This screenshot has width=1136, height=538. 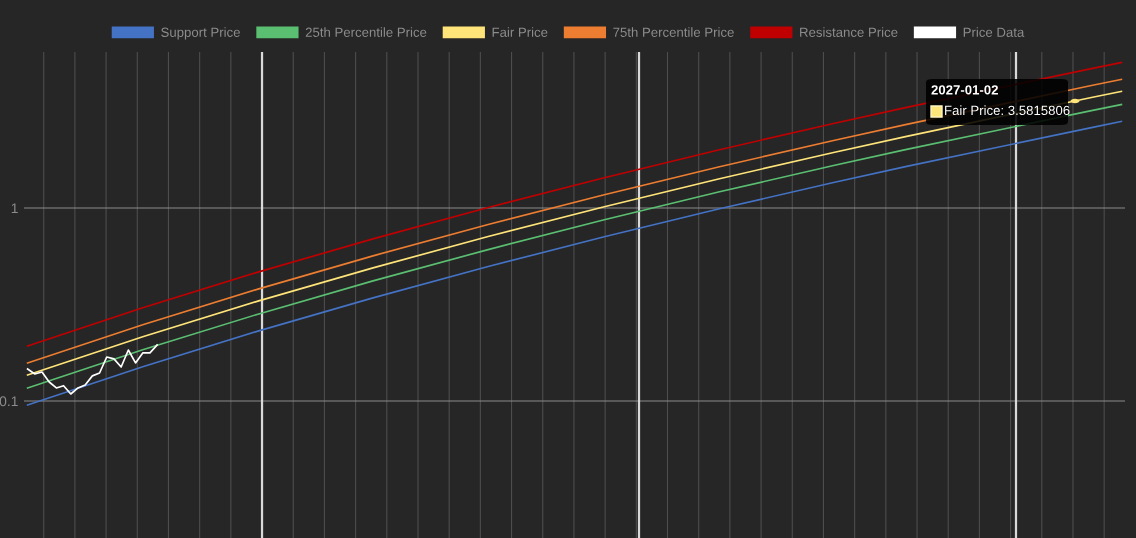 What do you see at coordinates (92, 369) in the screenshot?
I see `line-series` at bounding box center [92, 369].